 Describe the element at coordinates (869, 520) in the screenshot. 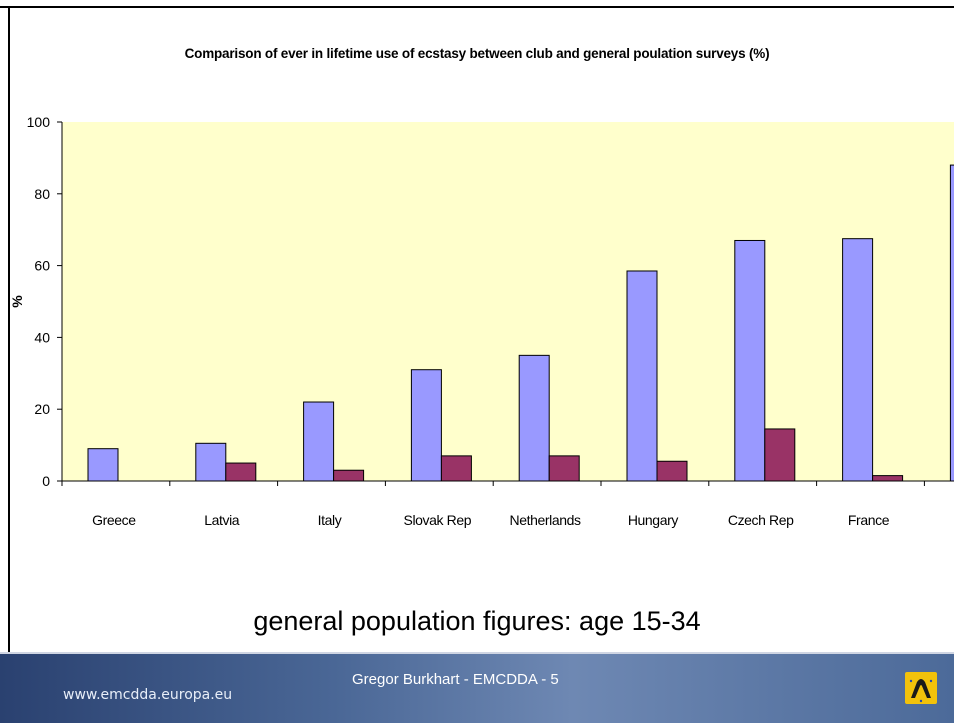

I see `x-tick-label: France` at that location.